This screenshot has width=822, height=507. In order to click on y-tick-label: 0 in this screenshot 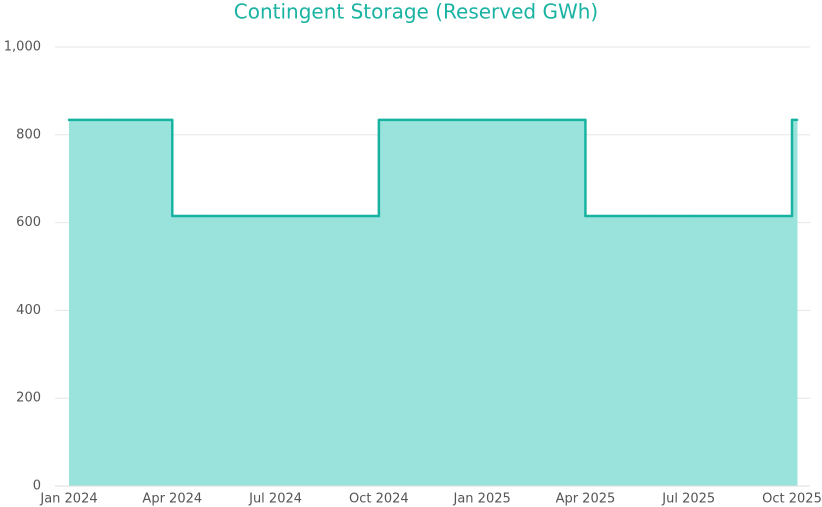, I will do `click(37, 486)`.